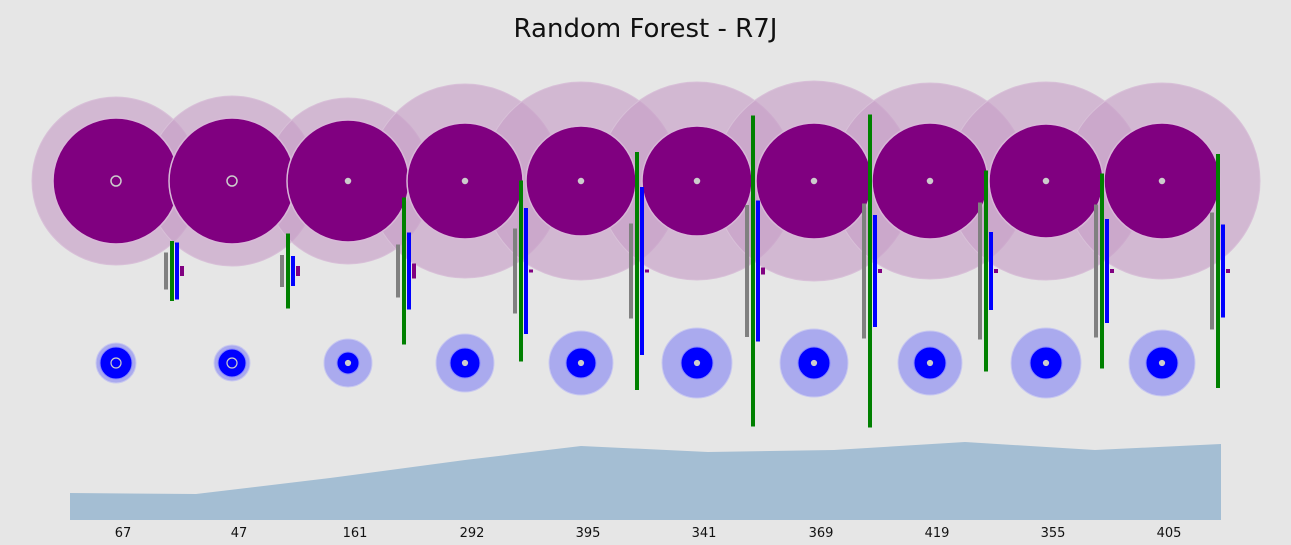 Image resolution: width=1291 pixels, height=545 pixels. Describe the element at coordinates (123, 533) in the screenshot. I see `x-tick-label-67: 67` at that location.